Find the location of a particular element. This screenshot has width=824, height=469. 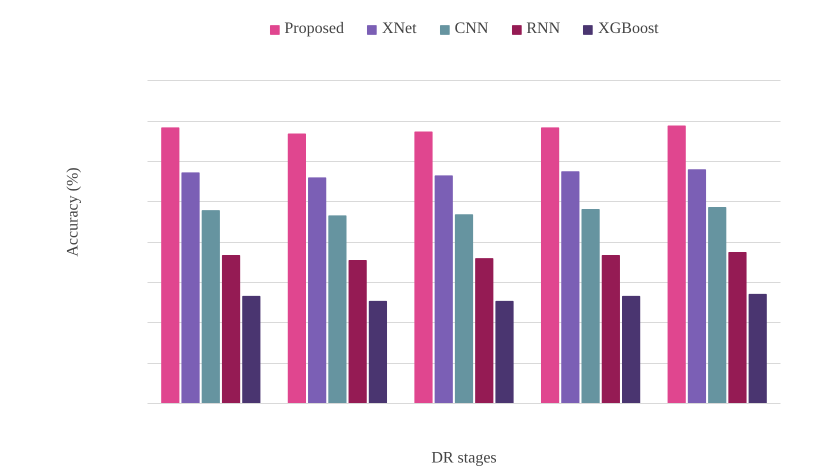

legend-label: RNN is located at coordinates (543, 29).